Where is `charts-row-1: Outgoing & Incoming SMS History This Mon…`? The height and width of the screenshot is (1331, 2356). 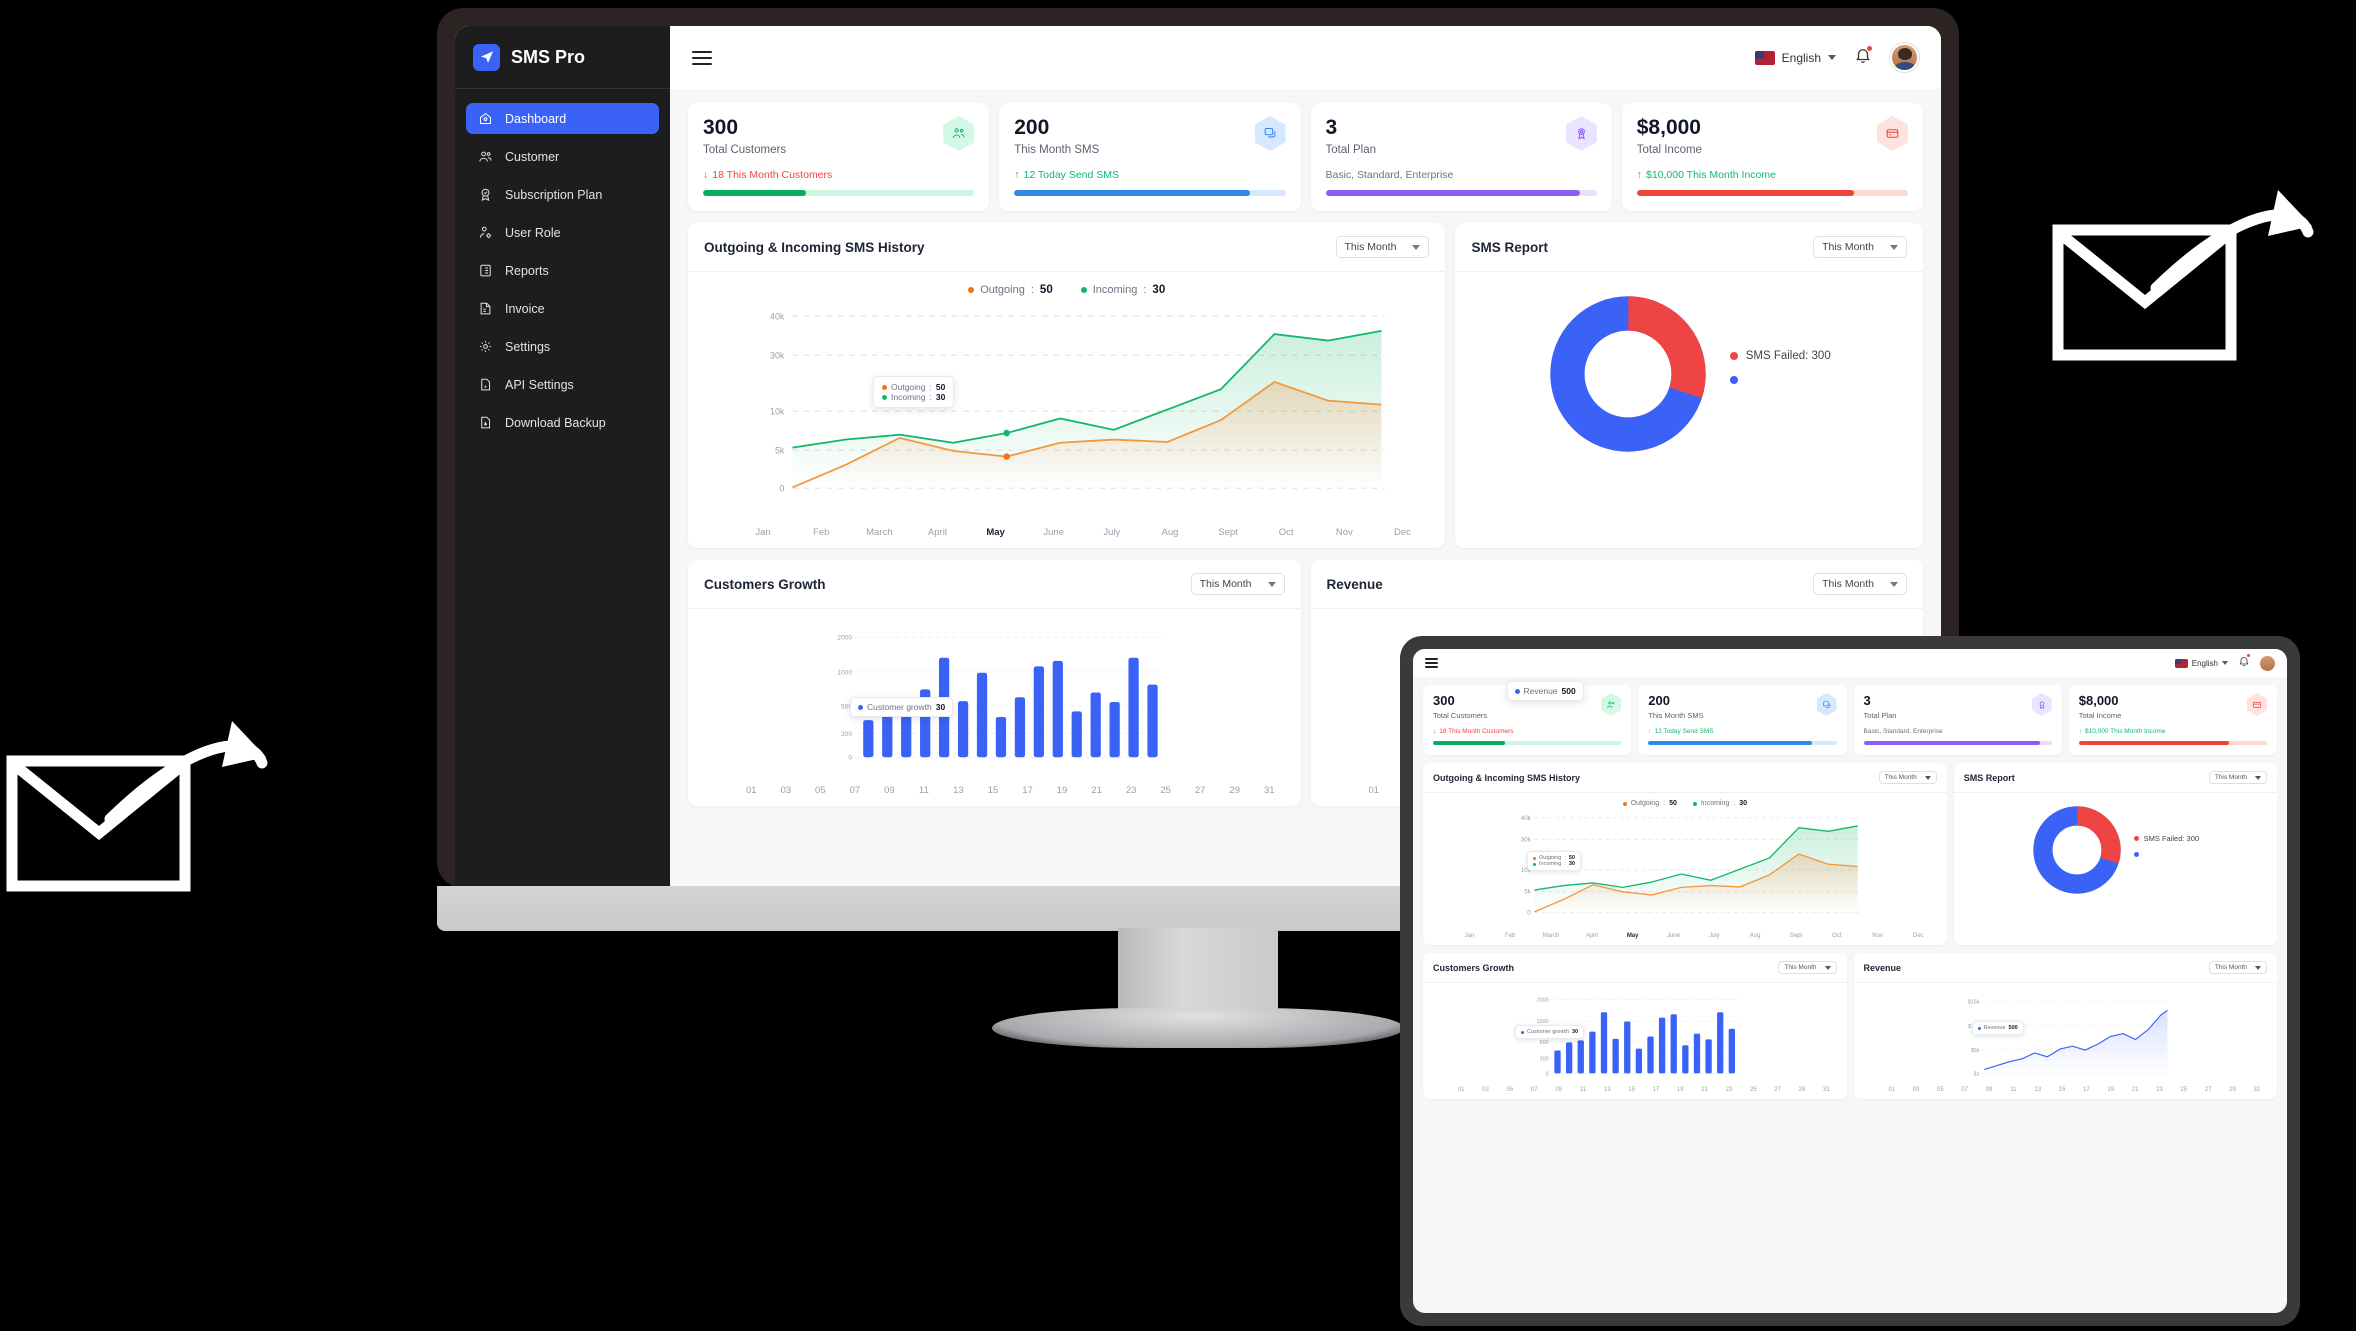
charts-row-1: Outgoing & Incoming SMS History This Mon… is located at coordinates (1305, 386).